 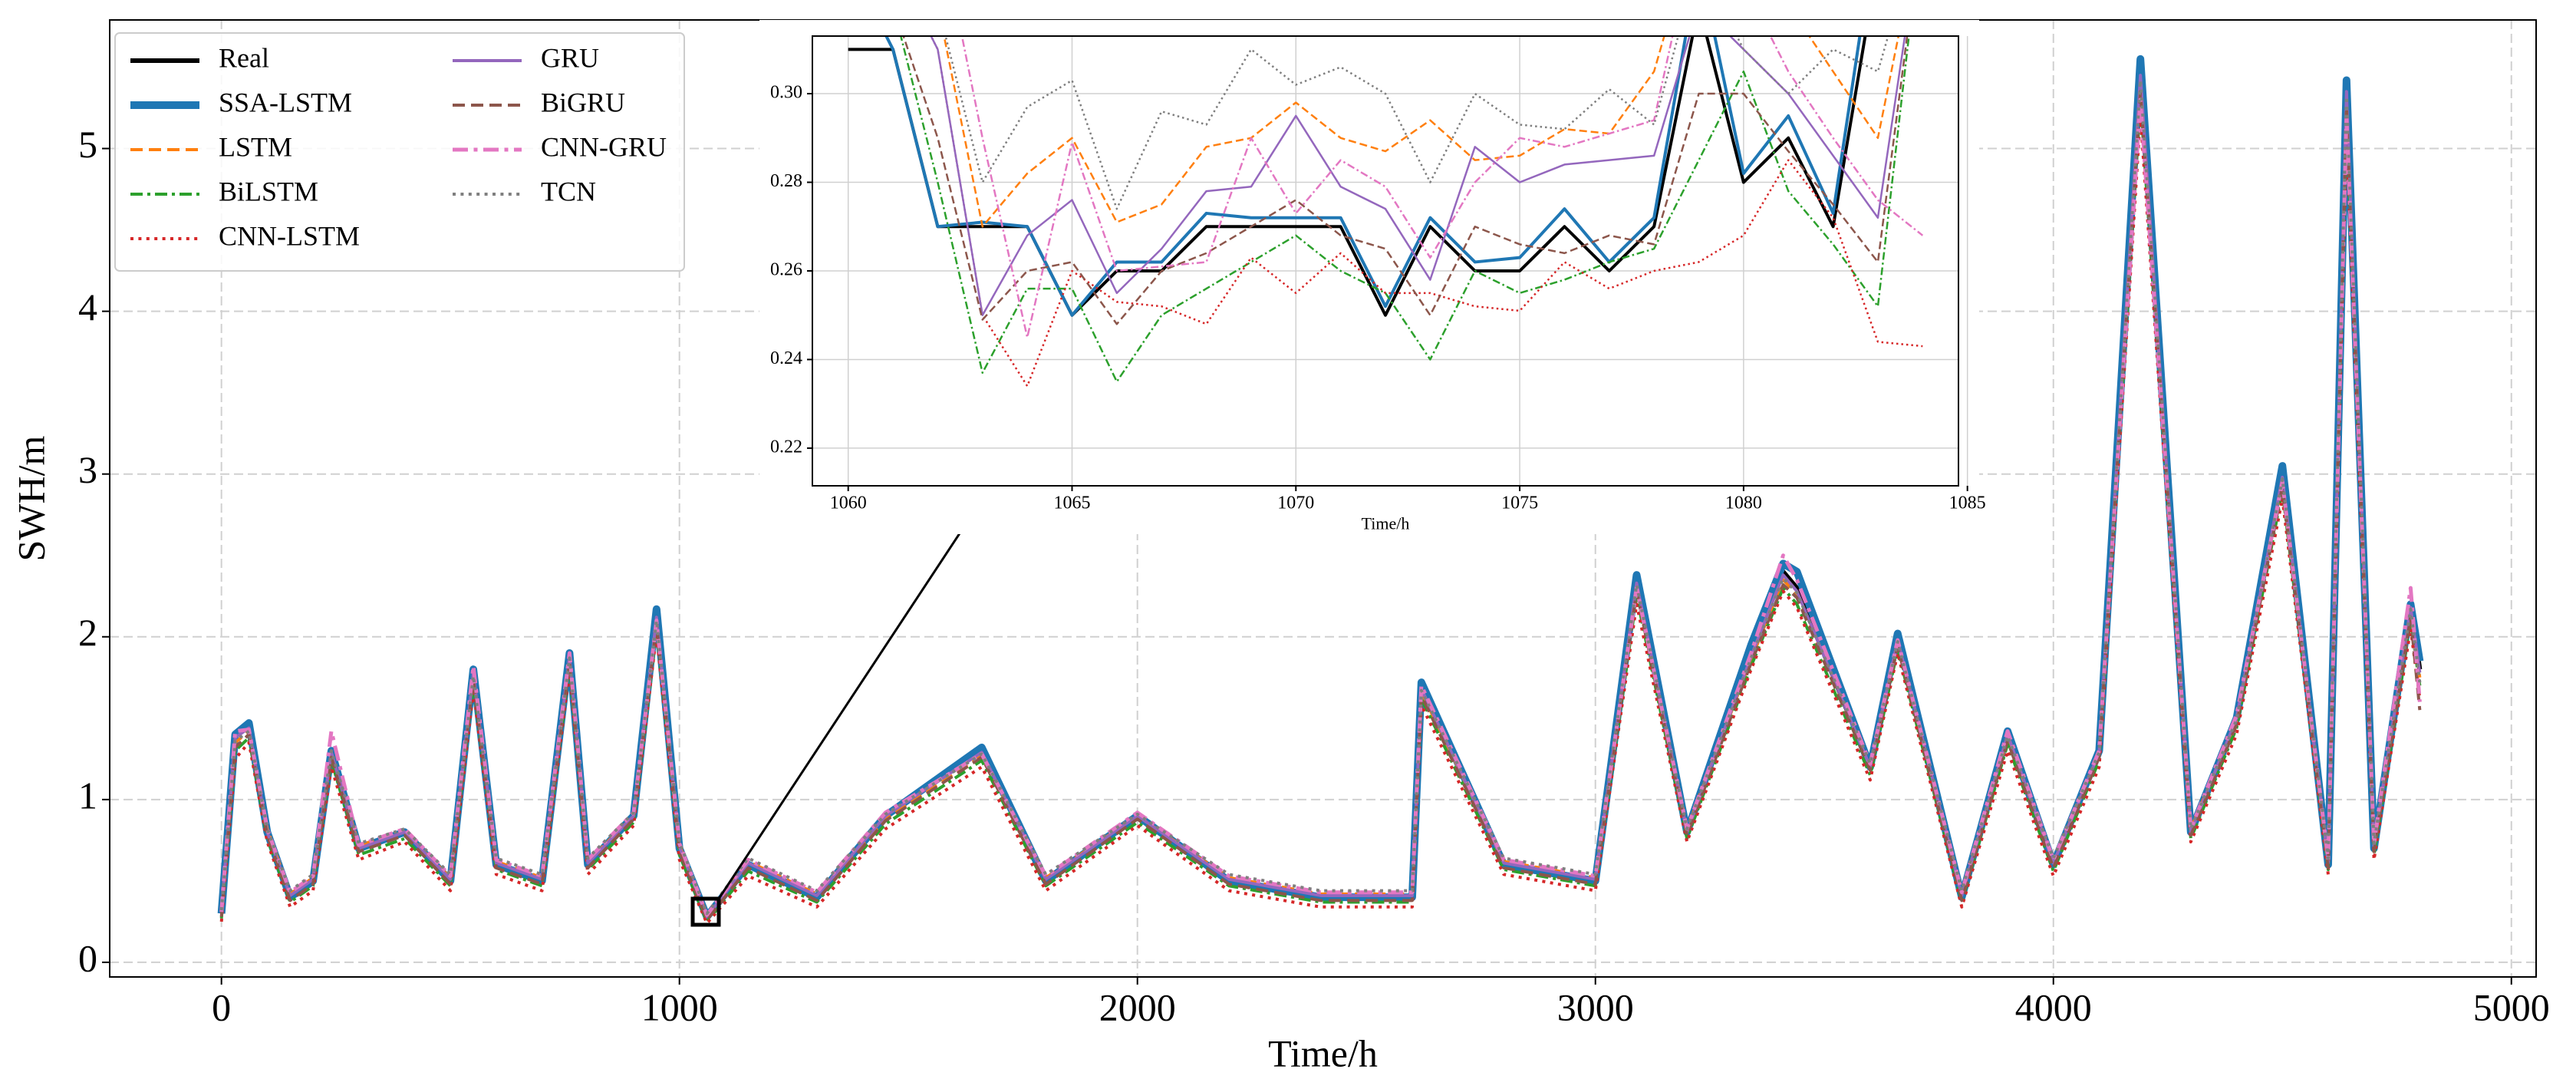 I want to click on zoom-box, so click(x=705, y=912).